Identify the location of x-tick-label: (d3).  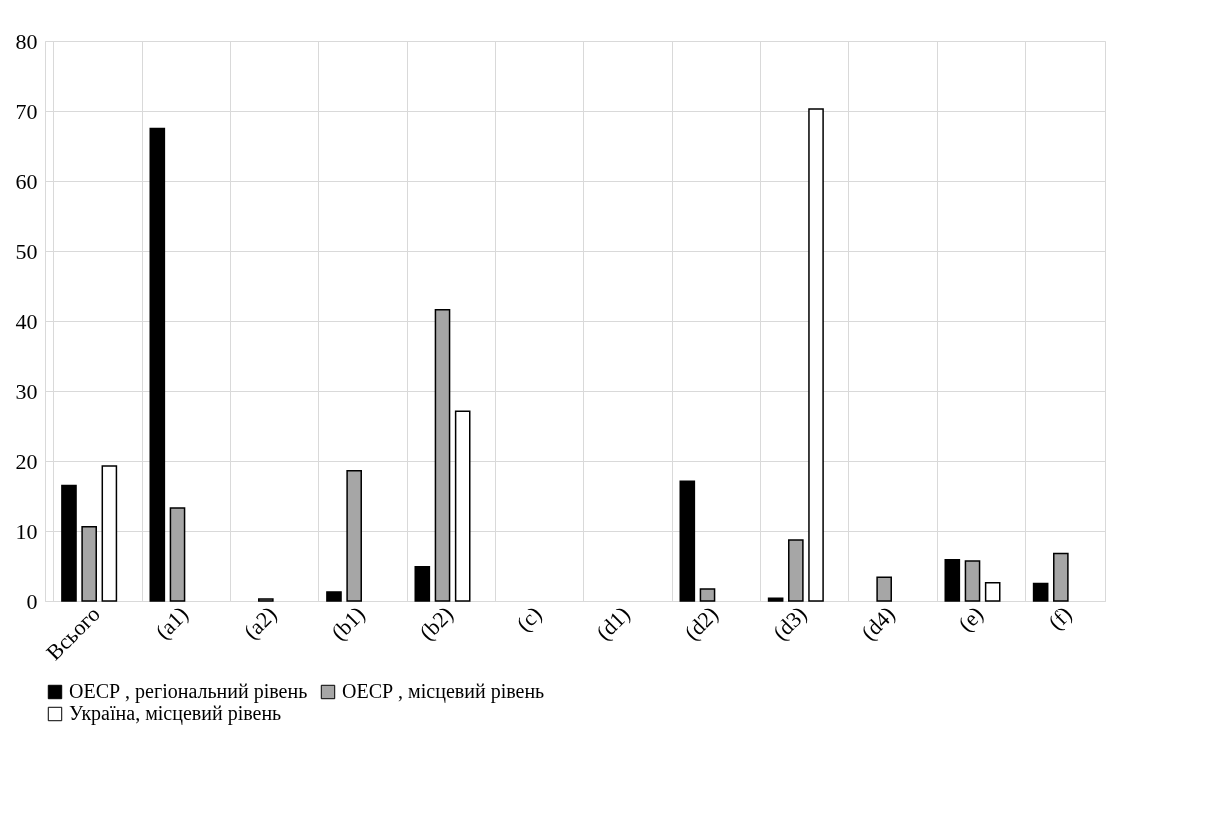
(789, 623).